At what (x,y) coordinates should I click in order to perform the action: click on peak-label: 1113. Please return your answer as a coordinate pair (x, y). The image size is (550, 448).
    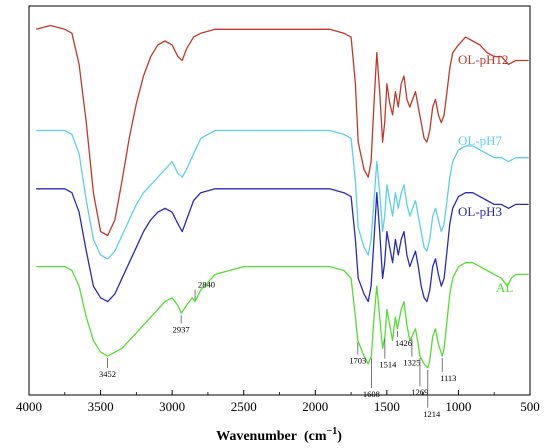
    Looking at the image, I should click on (448, 378).